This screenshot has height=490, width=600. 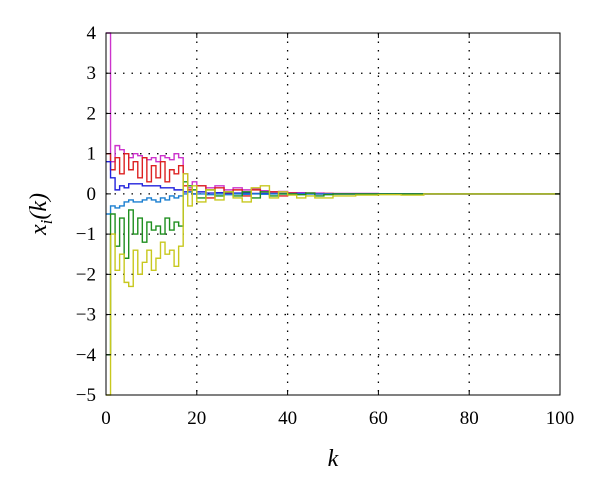 What do you see at coordinates (86, 355) in the screenshot?
I see `y-tick-label: −4` at bounding box center [86, 355].